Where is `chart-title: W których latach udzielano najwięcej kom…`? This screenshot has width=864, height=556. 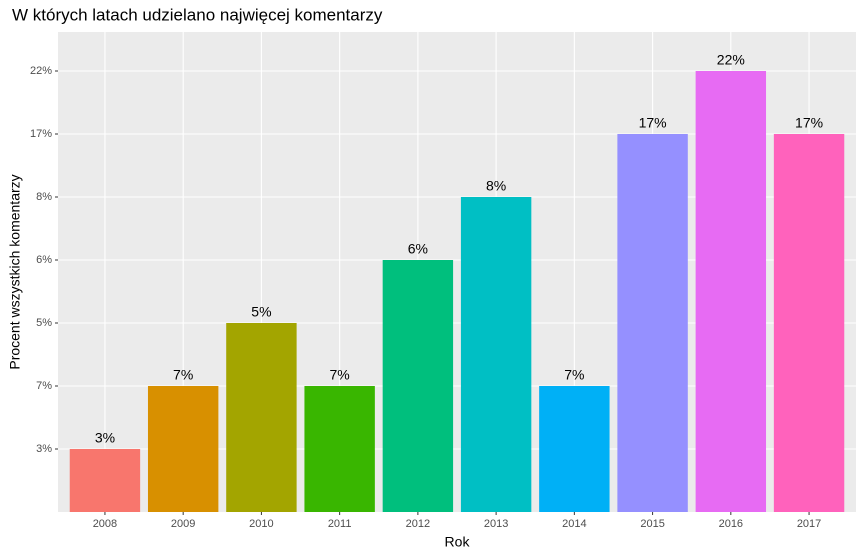
chart-title: W których latach udzielano najwięcej kom… is located at coordinates (197, 14).